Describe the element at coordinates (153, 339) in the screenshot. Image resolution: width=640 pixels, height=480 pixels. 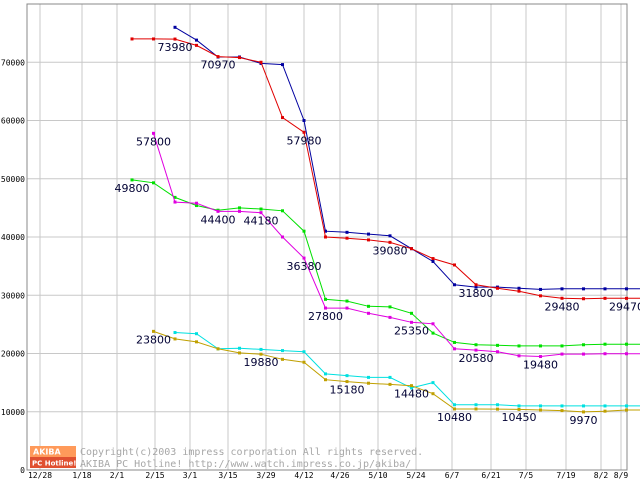
I see `data-label: 23800` at that location.